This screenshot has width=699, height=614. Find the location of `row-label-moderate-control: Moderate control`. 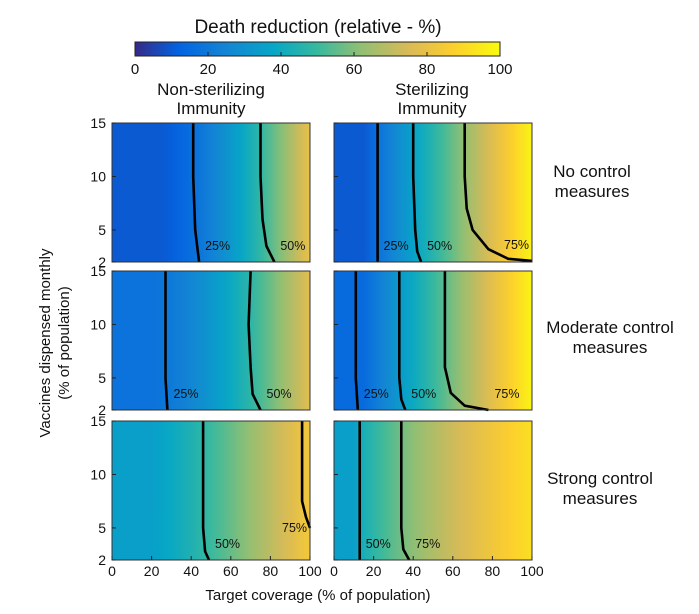

row-label-moderate-control: Moderate control is located at coordinates (610, 327).